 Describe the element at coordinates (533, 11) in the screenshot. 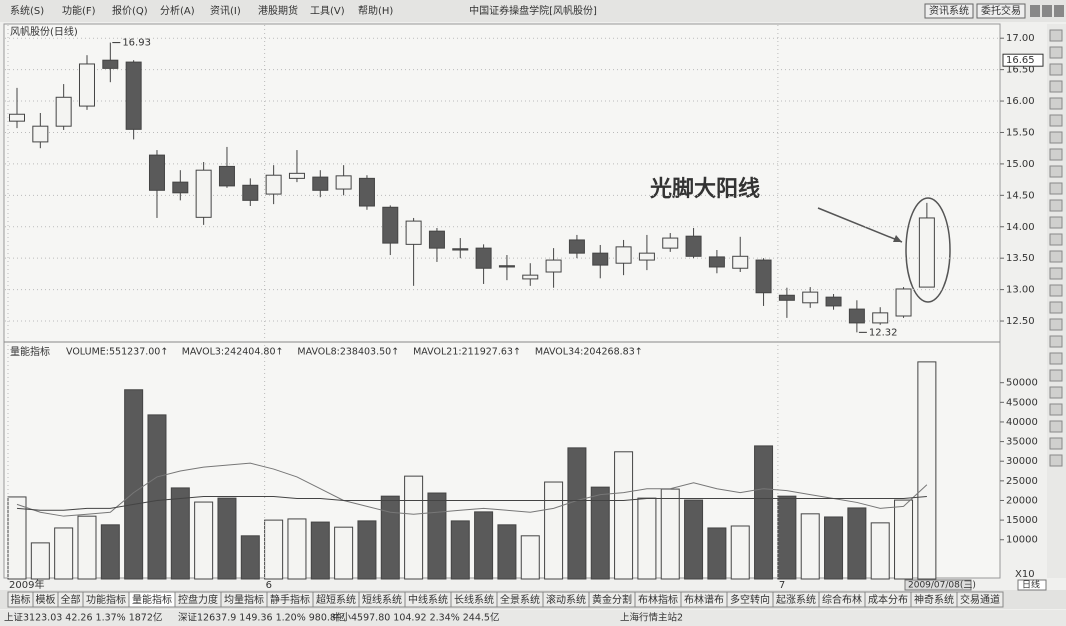

I see `menu-bar` at that location.